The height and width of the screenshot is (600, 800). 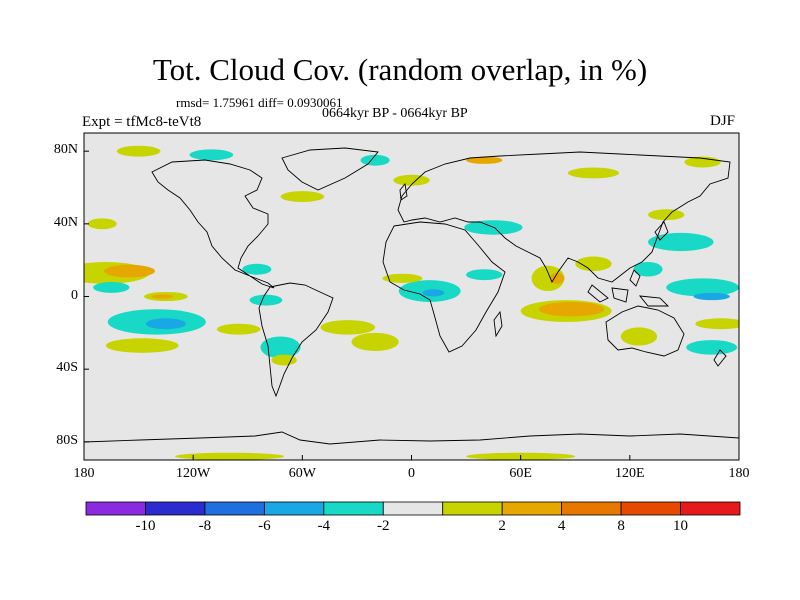 What do you see at coordinates (383, 526) in the screenshot?
I see `colorbar-label: -2` at bounding box center [383, 526].